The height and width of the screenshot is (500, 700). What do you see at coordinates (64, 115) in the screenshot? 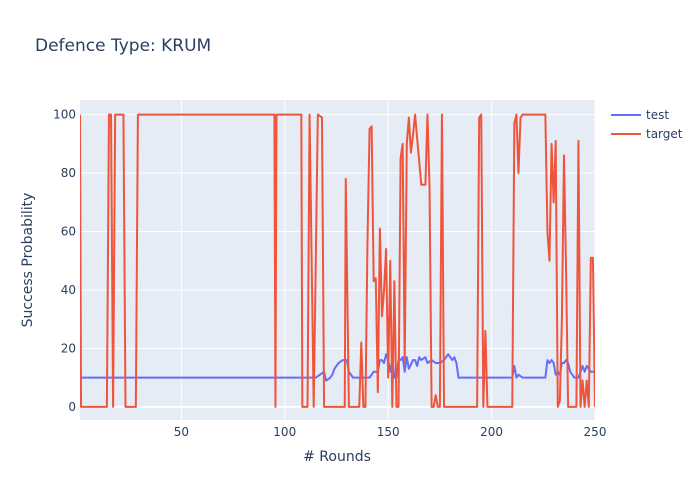
I see `y-tick-label: 100` at bounding box center [64, 115].